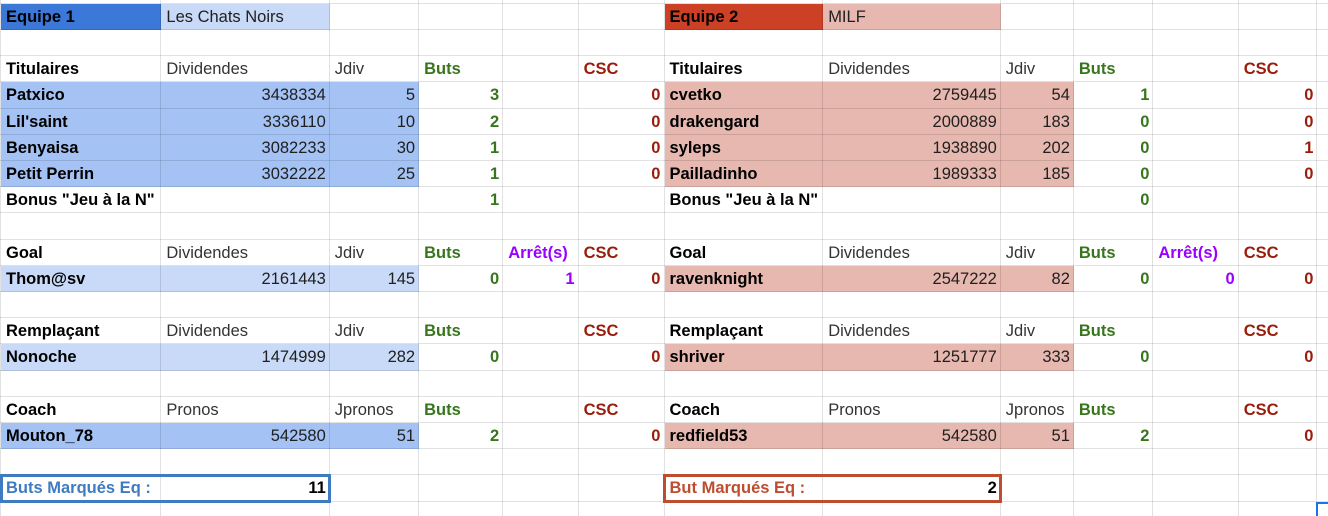  What do you see at coordinates (207, 69) in the screenshot?
I see `team1-starters-header-col1: Dividendes` at bounding box center [207, 69].